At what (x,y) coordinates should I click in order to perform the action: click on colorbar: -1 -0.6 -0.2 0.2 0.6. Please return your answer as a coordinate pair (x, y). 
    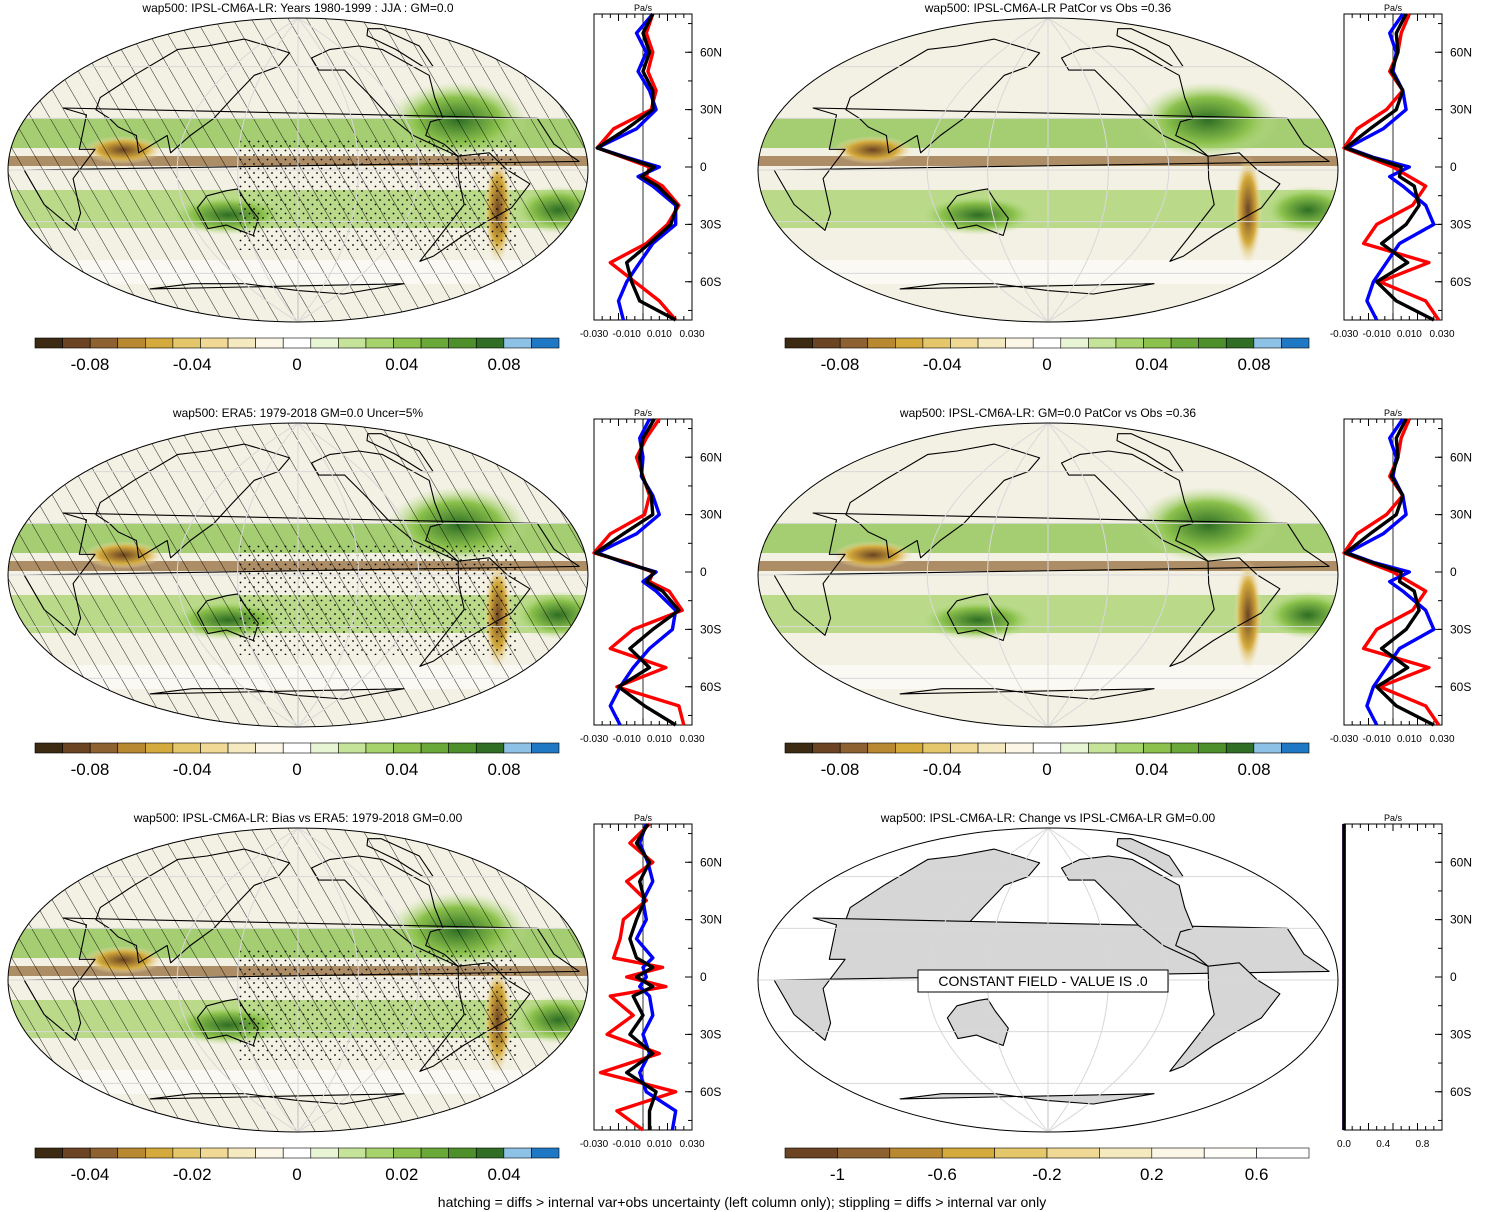
    Looking at the image, I should click on (1047, 1165).